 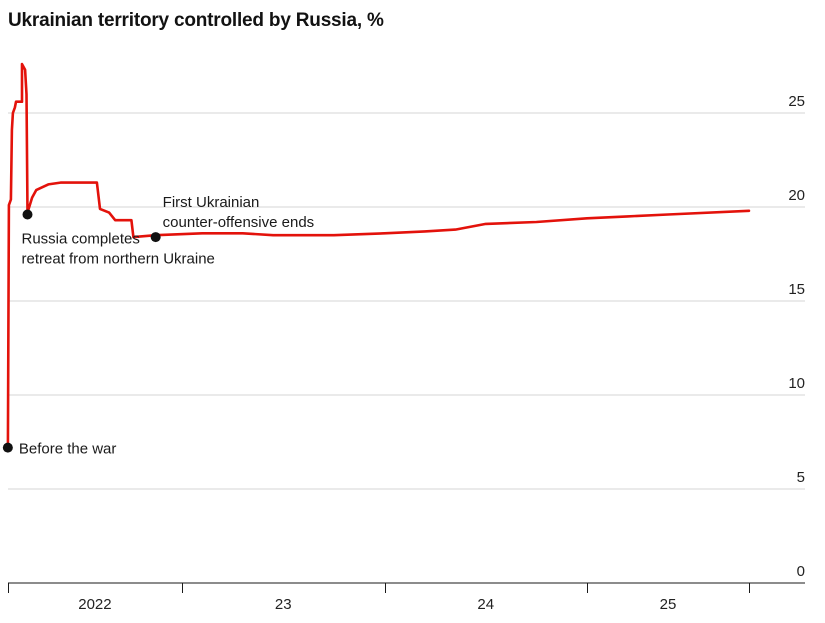 What do you see at coordinates (796, 289) in the screenshot?
I see `y-tick-label: 15` at bounding box center [796, 289].